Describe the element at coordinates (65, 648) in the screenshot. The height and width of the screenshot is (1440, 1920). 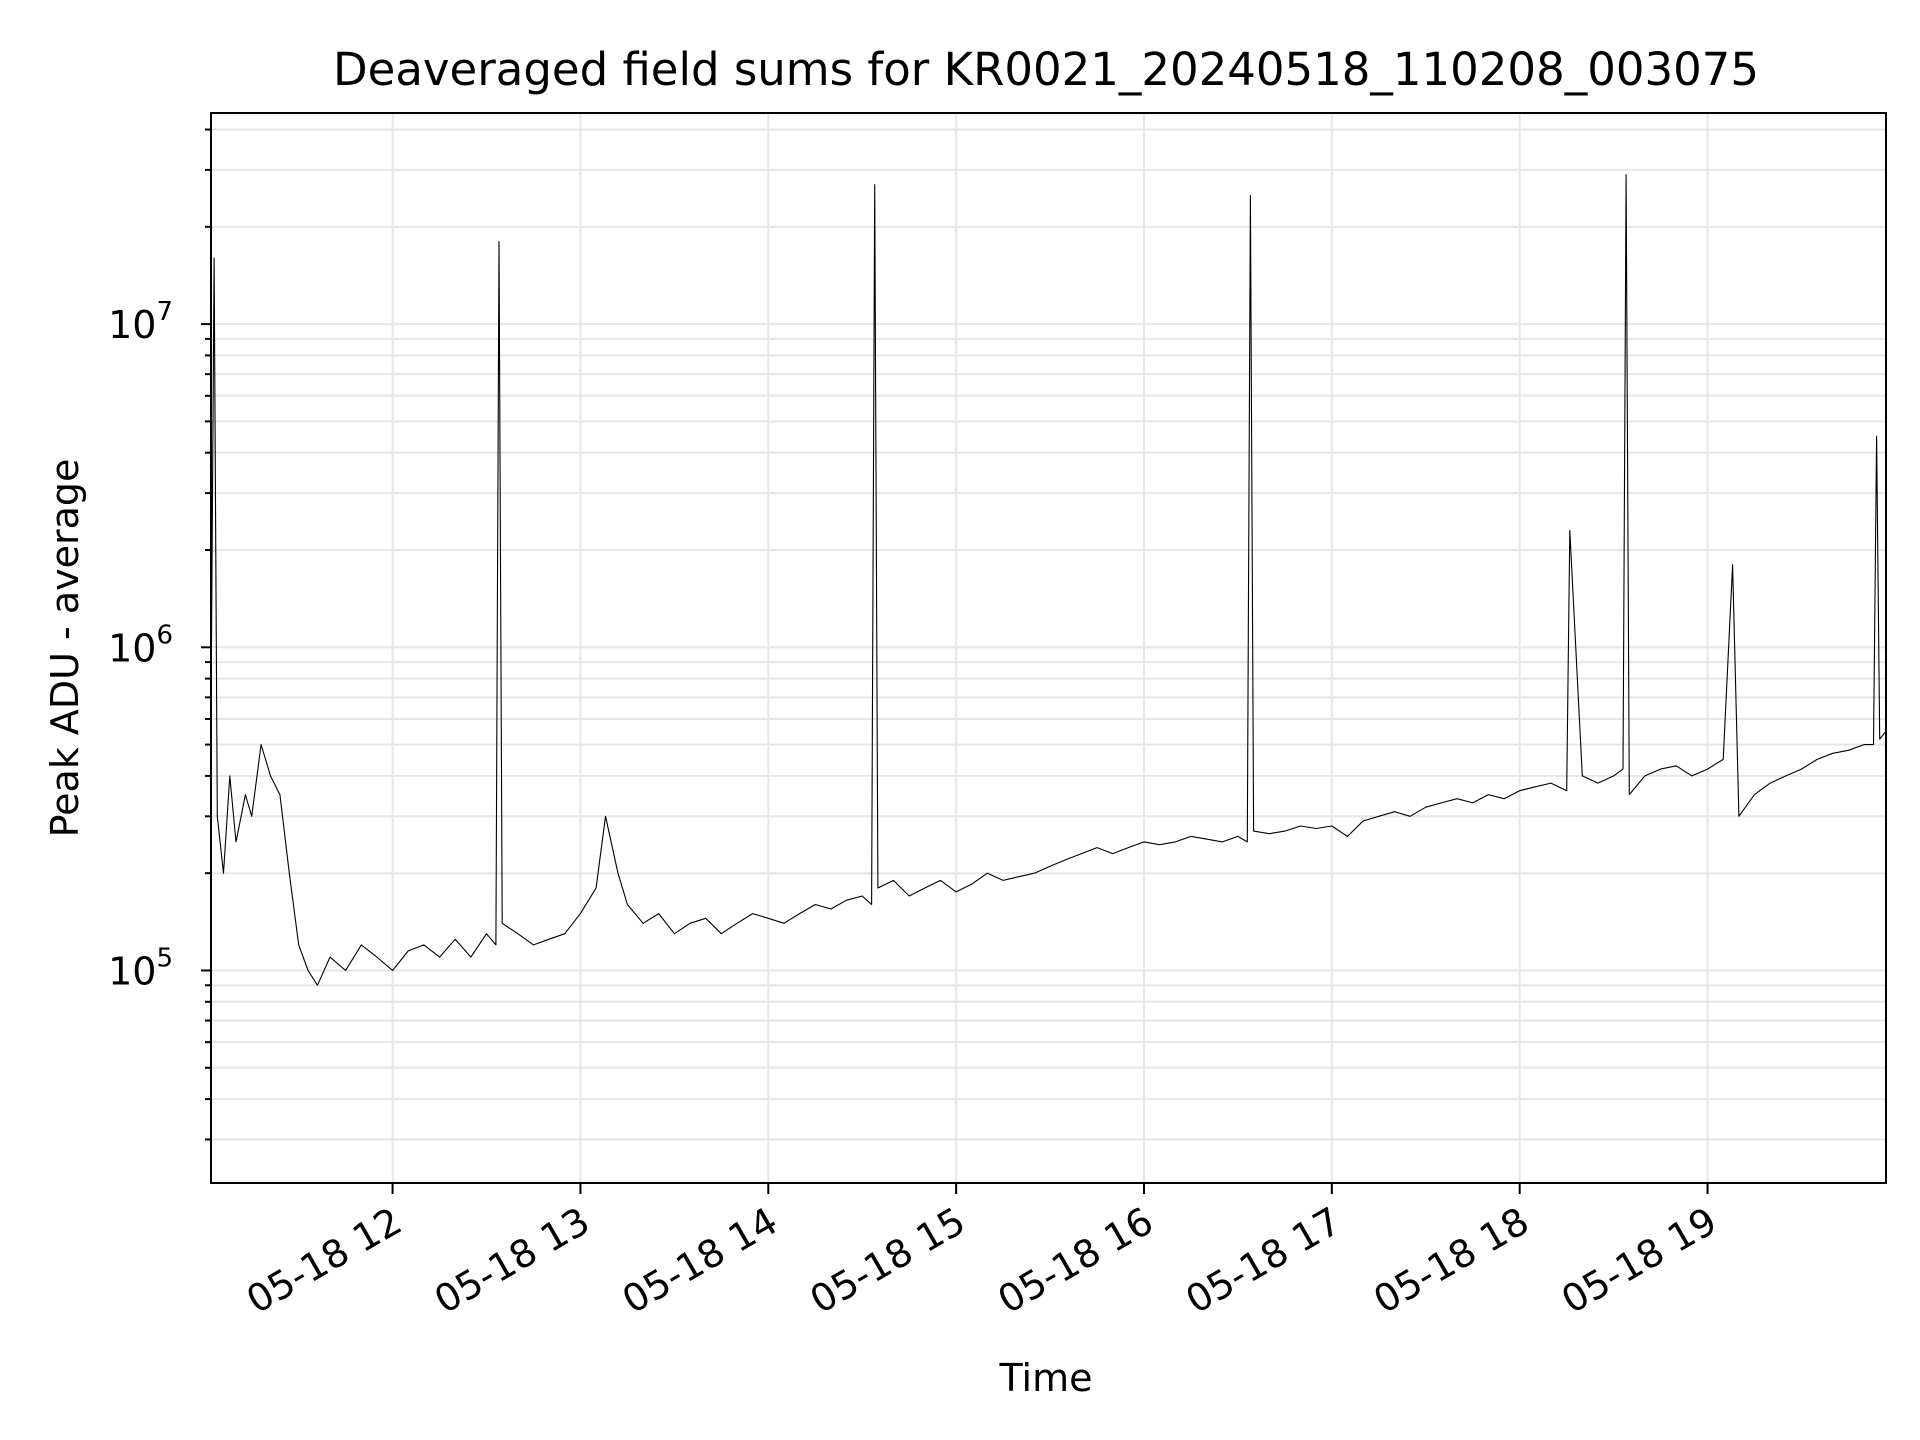
I see `y-axis-label: Peak ADU - average` at that location.